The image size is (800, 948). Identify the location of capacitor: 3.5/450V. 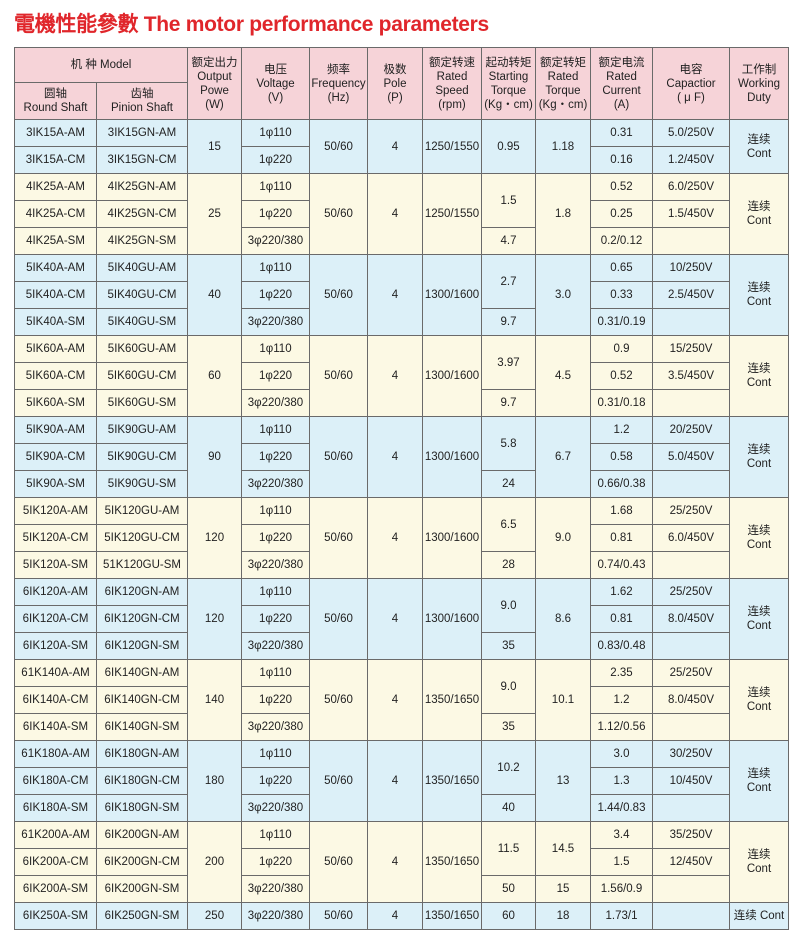
(691, 376).